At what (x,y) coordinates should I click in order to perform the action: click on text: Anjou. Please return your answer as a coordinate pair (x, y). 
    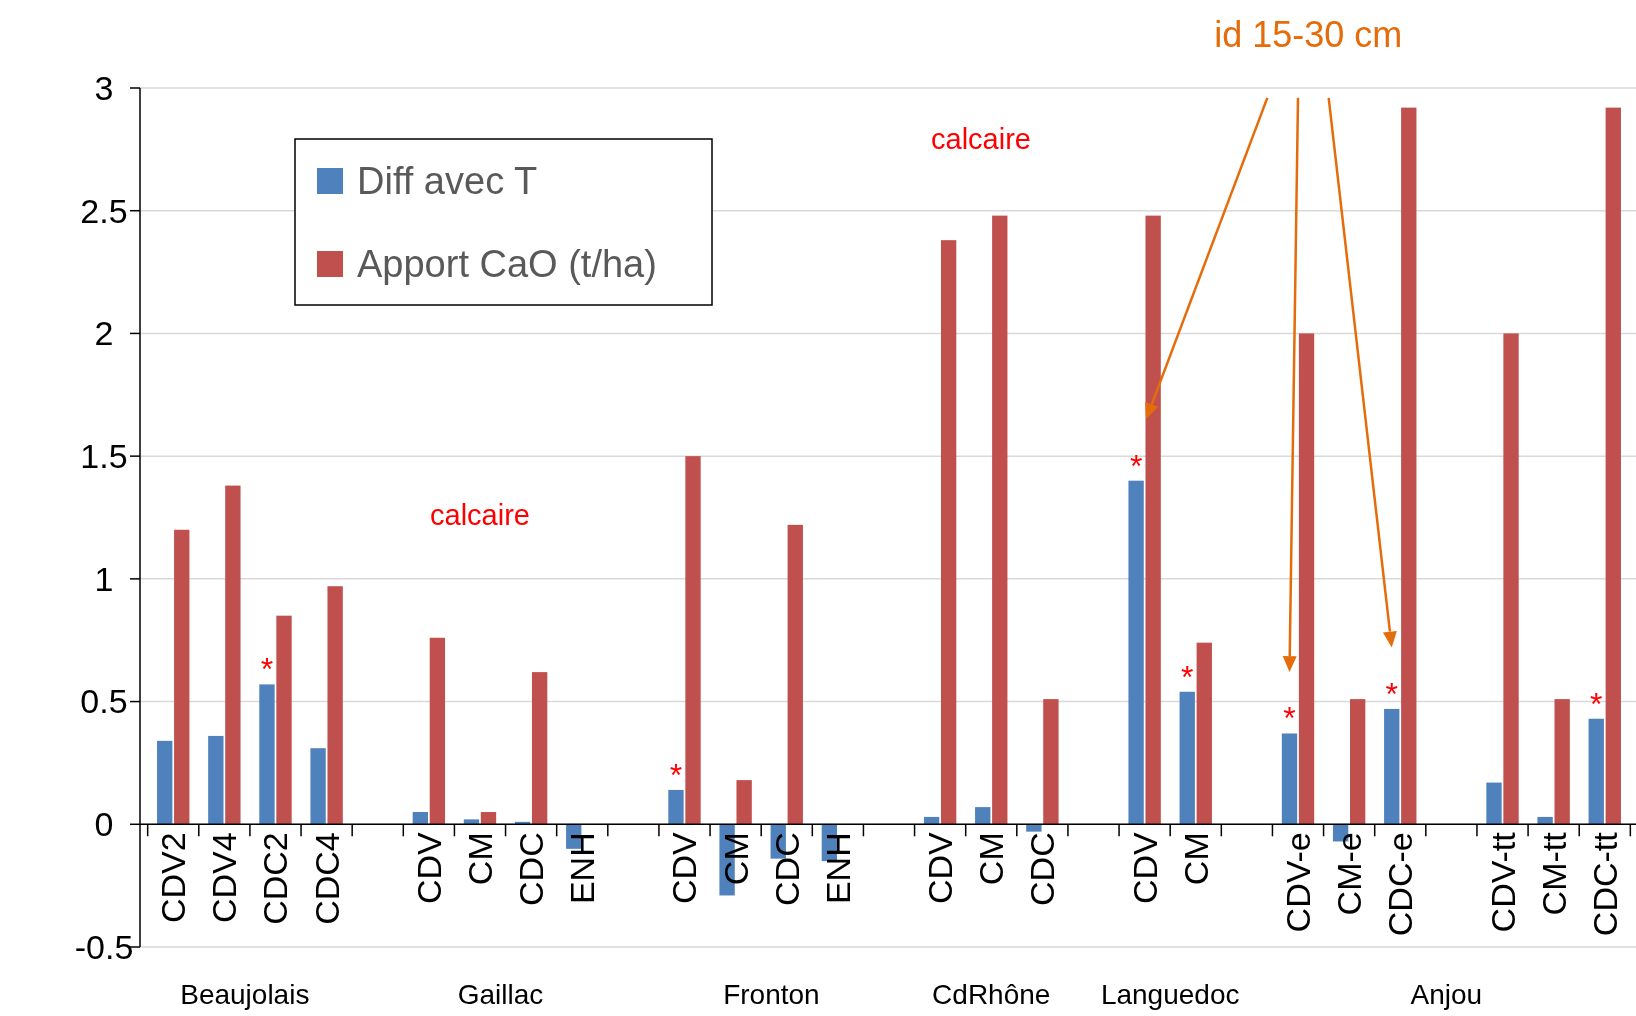
    Looking at the image, I should click on (1446, 994).